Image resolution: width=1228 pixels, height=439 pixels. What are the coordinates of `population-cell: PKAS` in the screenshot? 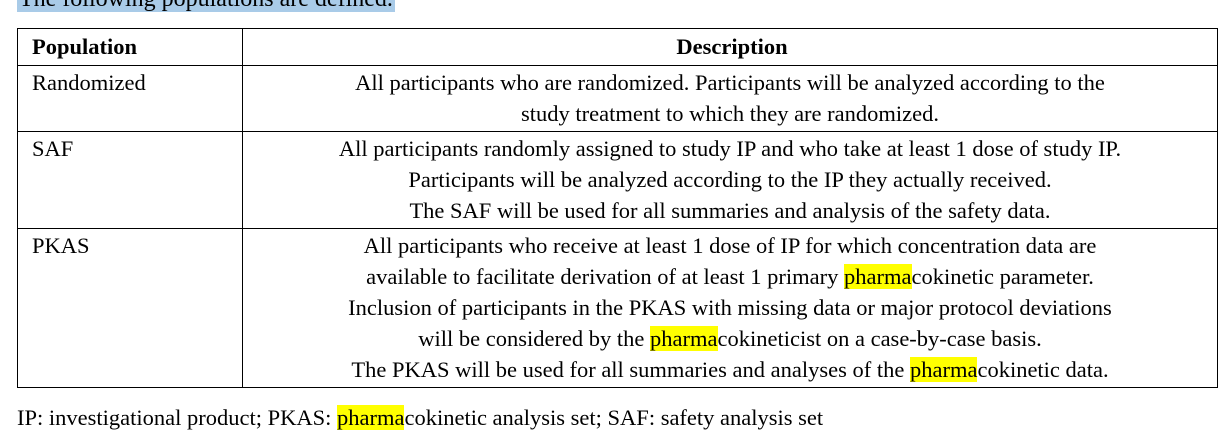 It's located at (130, 308).